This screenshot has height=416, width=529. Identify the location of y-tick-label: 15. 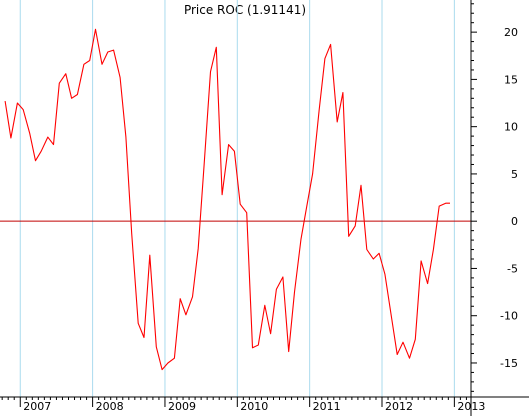
(511, 79).